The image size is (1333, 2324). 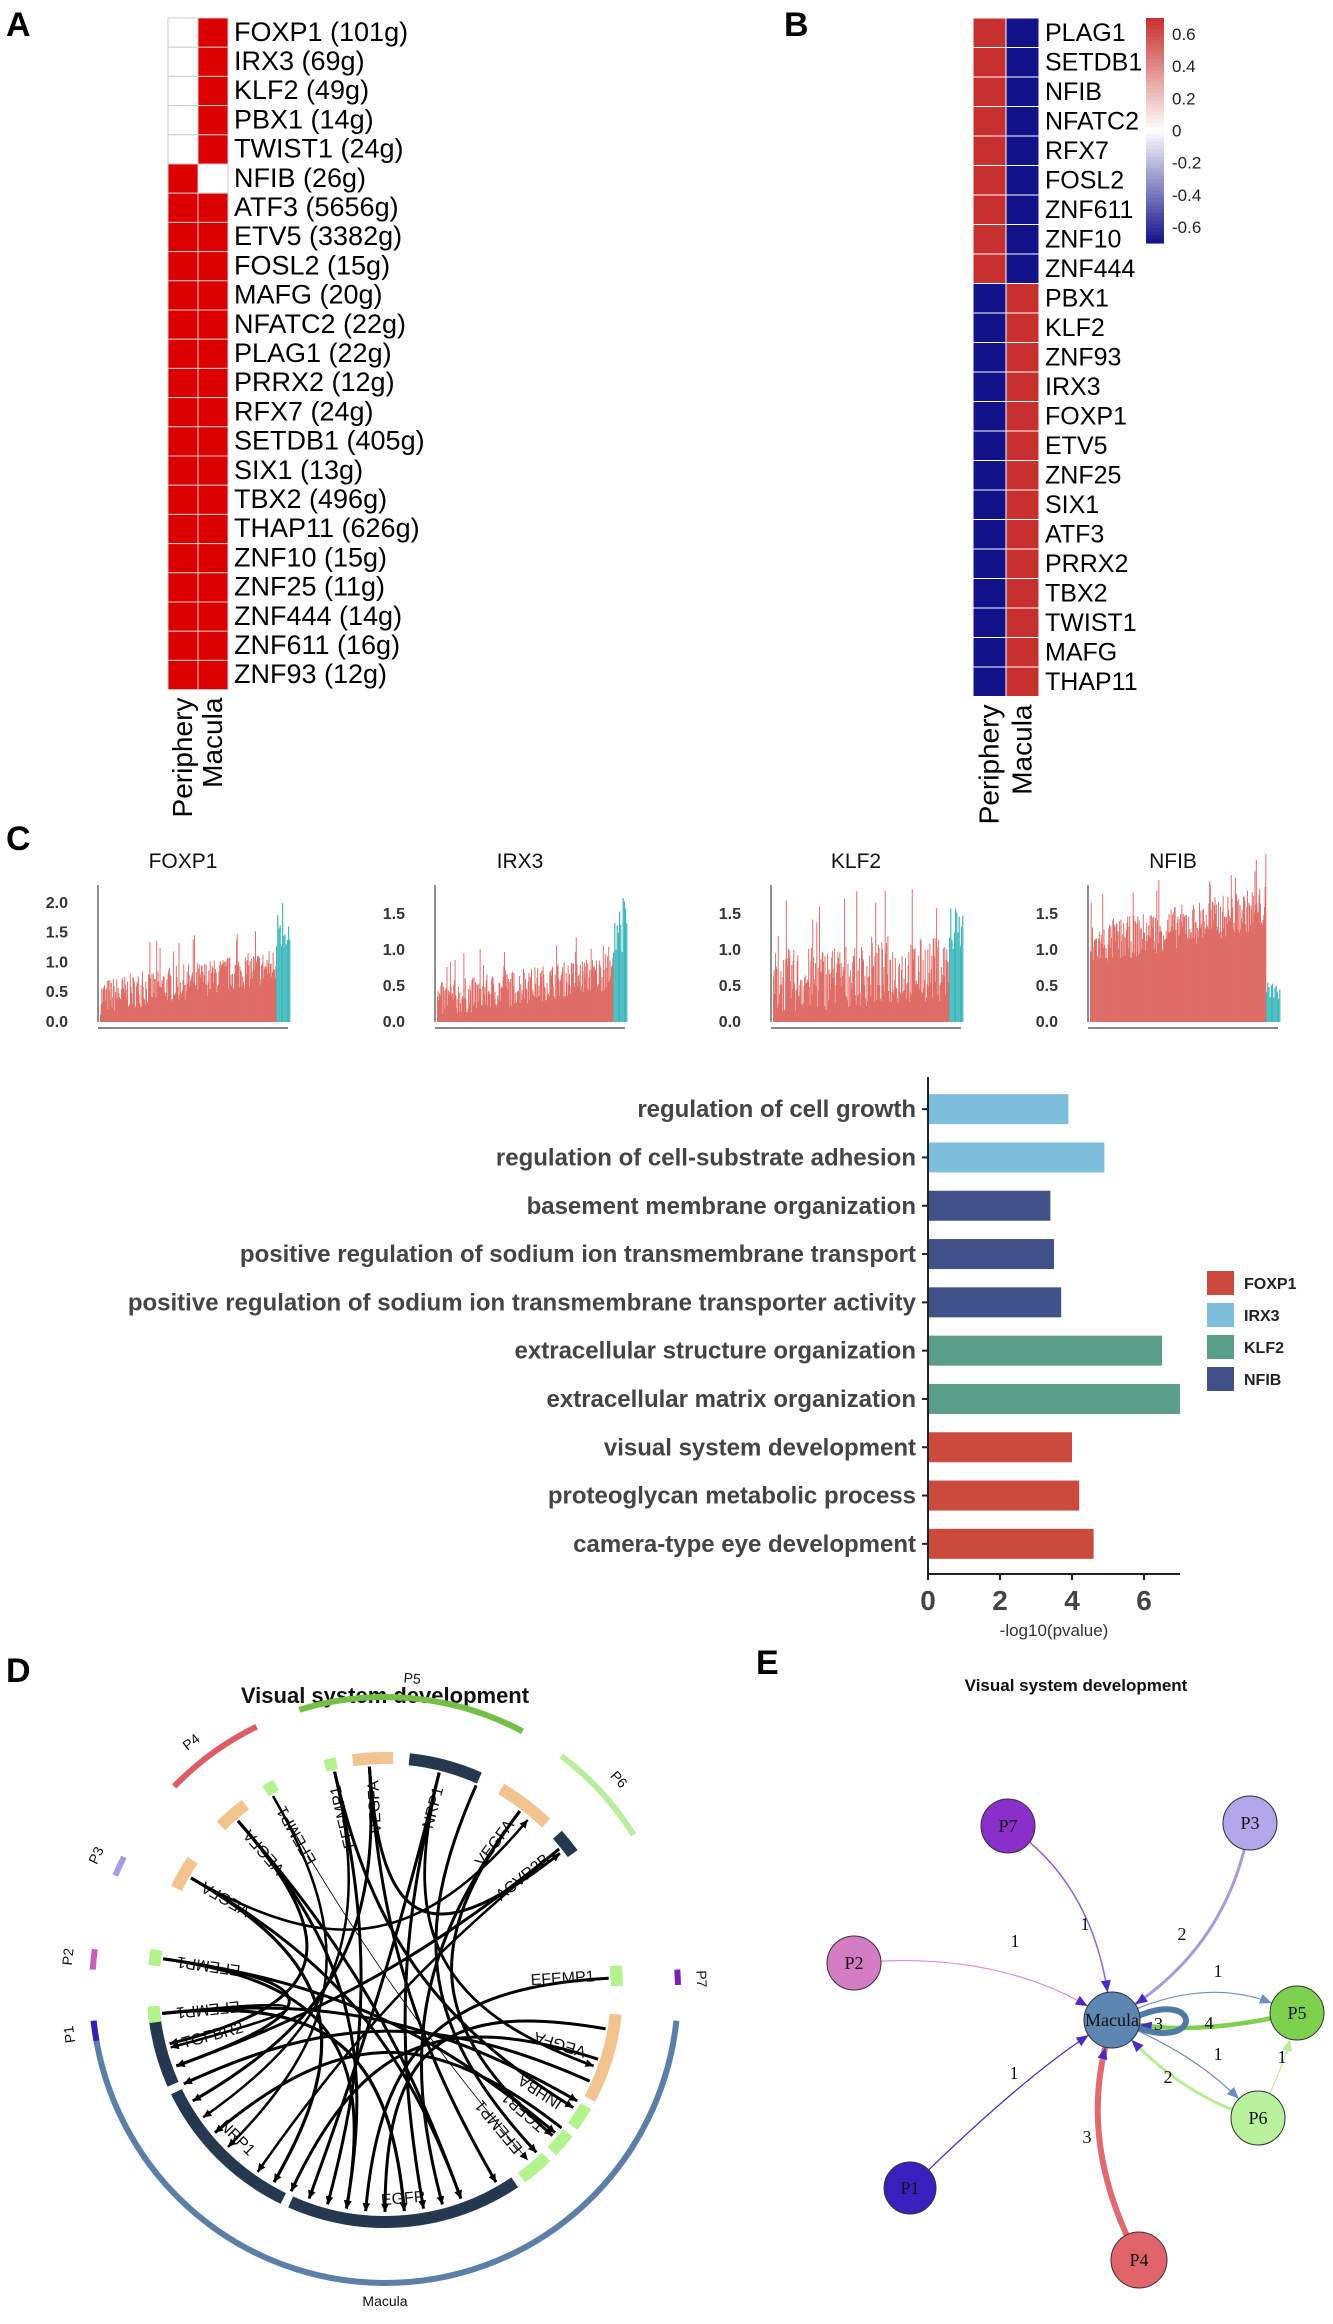 What do you see at coordinates (991, 1254) in the screenshot?
I see `enrichment-bar` at bounding box center [991, 1254].